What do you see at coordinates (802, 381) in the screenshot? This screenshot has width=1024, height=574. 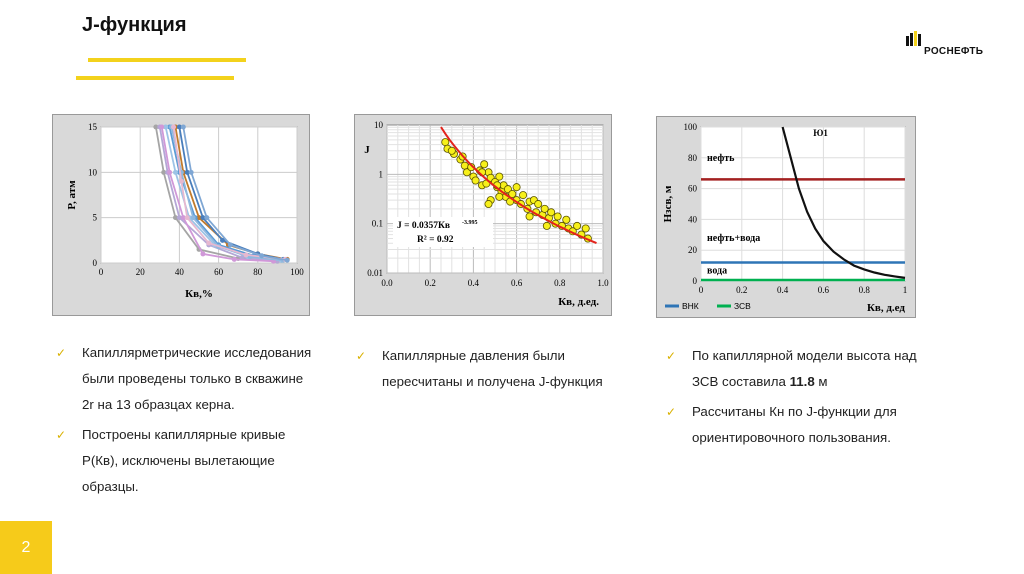 I see `height-value: 11.8` at bounding box center [802, 381].